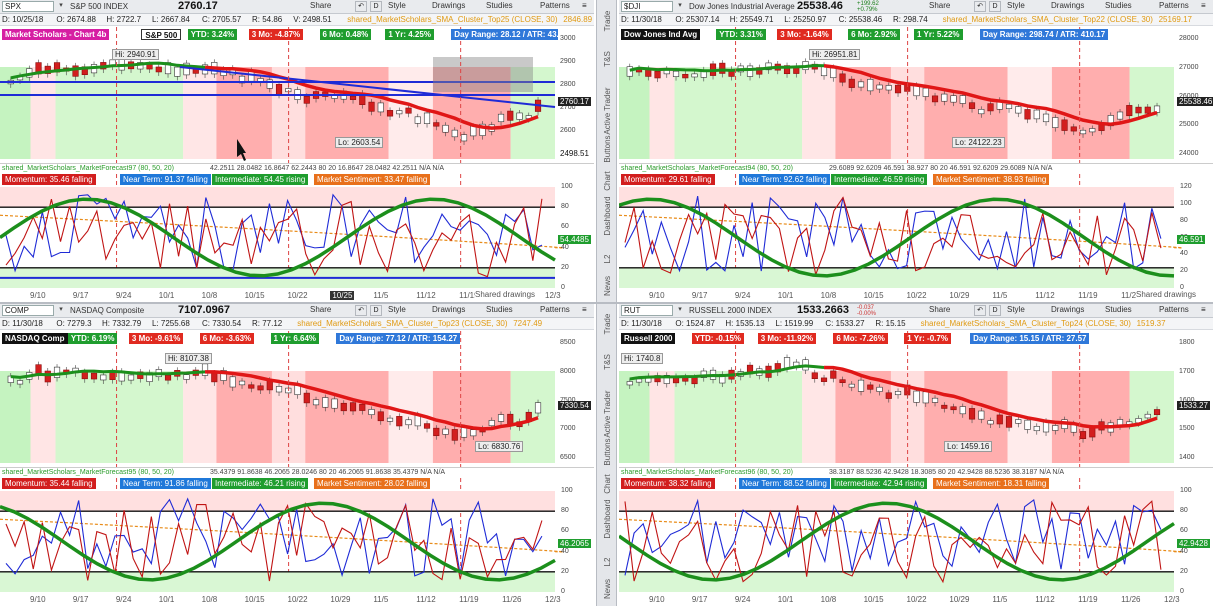  I want to click on forecast-momentum-label: Momentum: 38.32 falling, so click(668, 483).